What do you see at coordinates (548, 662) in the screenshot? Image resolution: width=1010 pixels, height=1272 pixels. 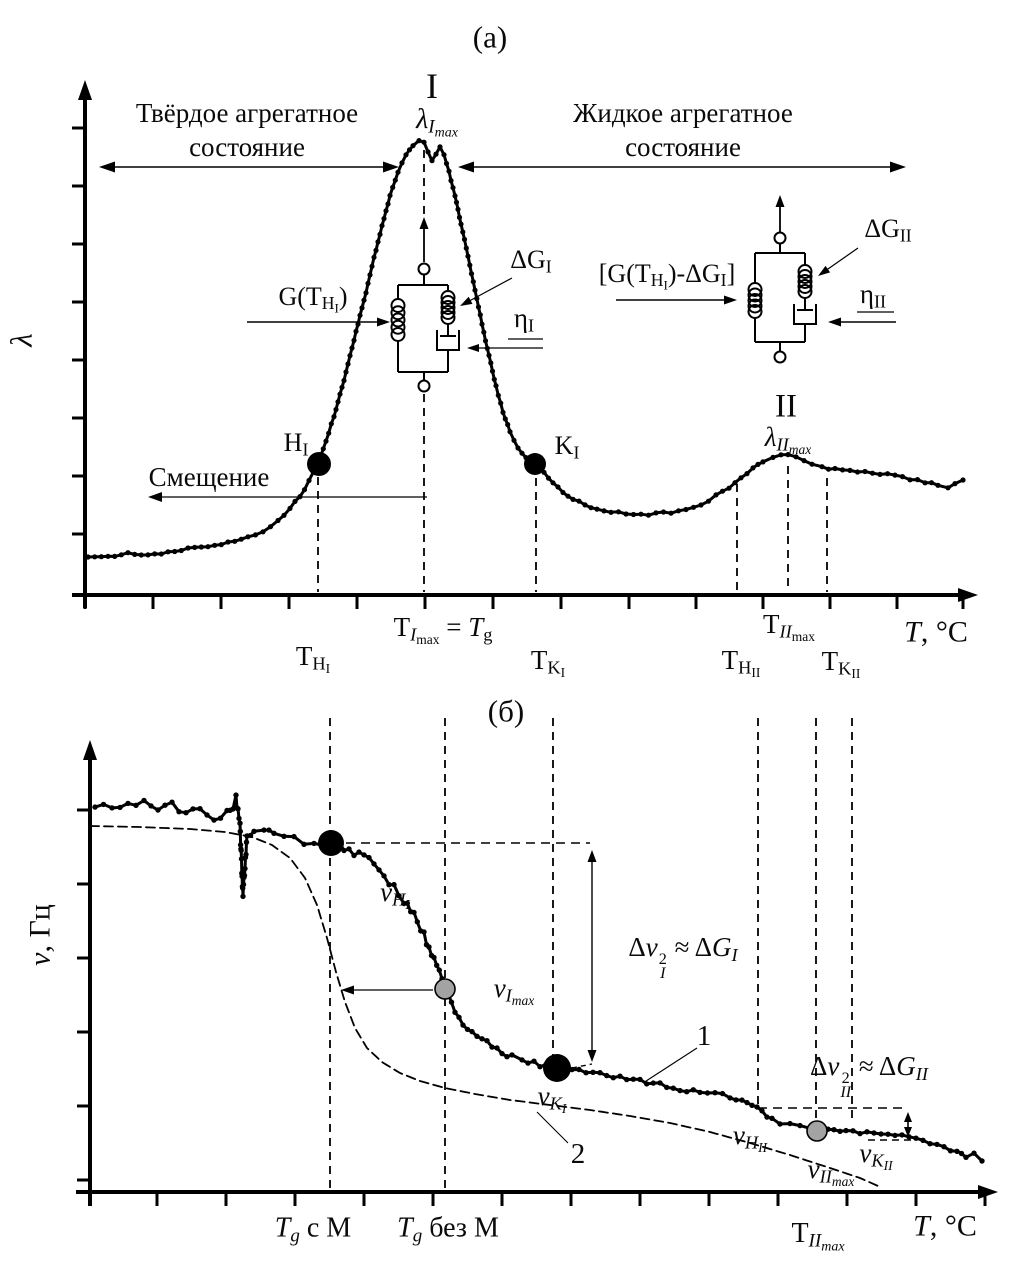 I see `label-T-K-I: TKI` at bounding box center [548, 662].